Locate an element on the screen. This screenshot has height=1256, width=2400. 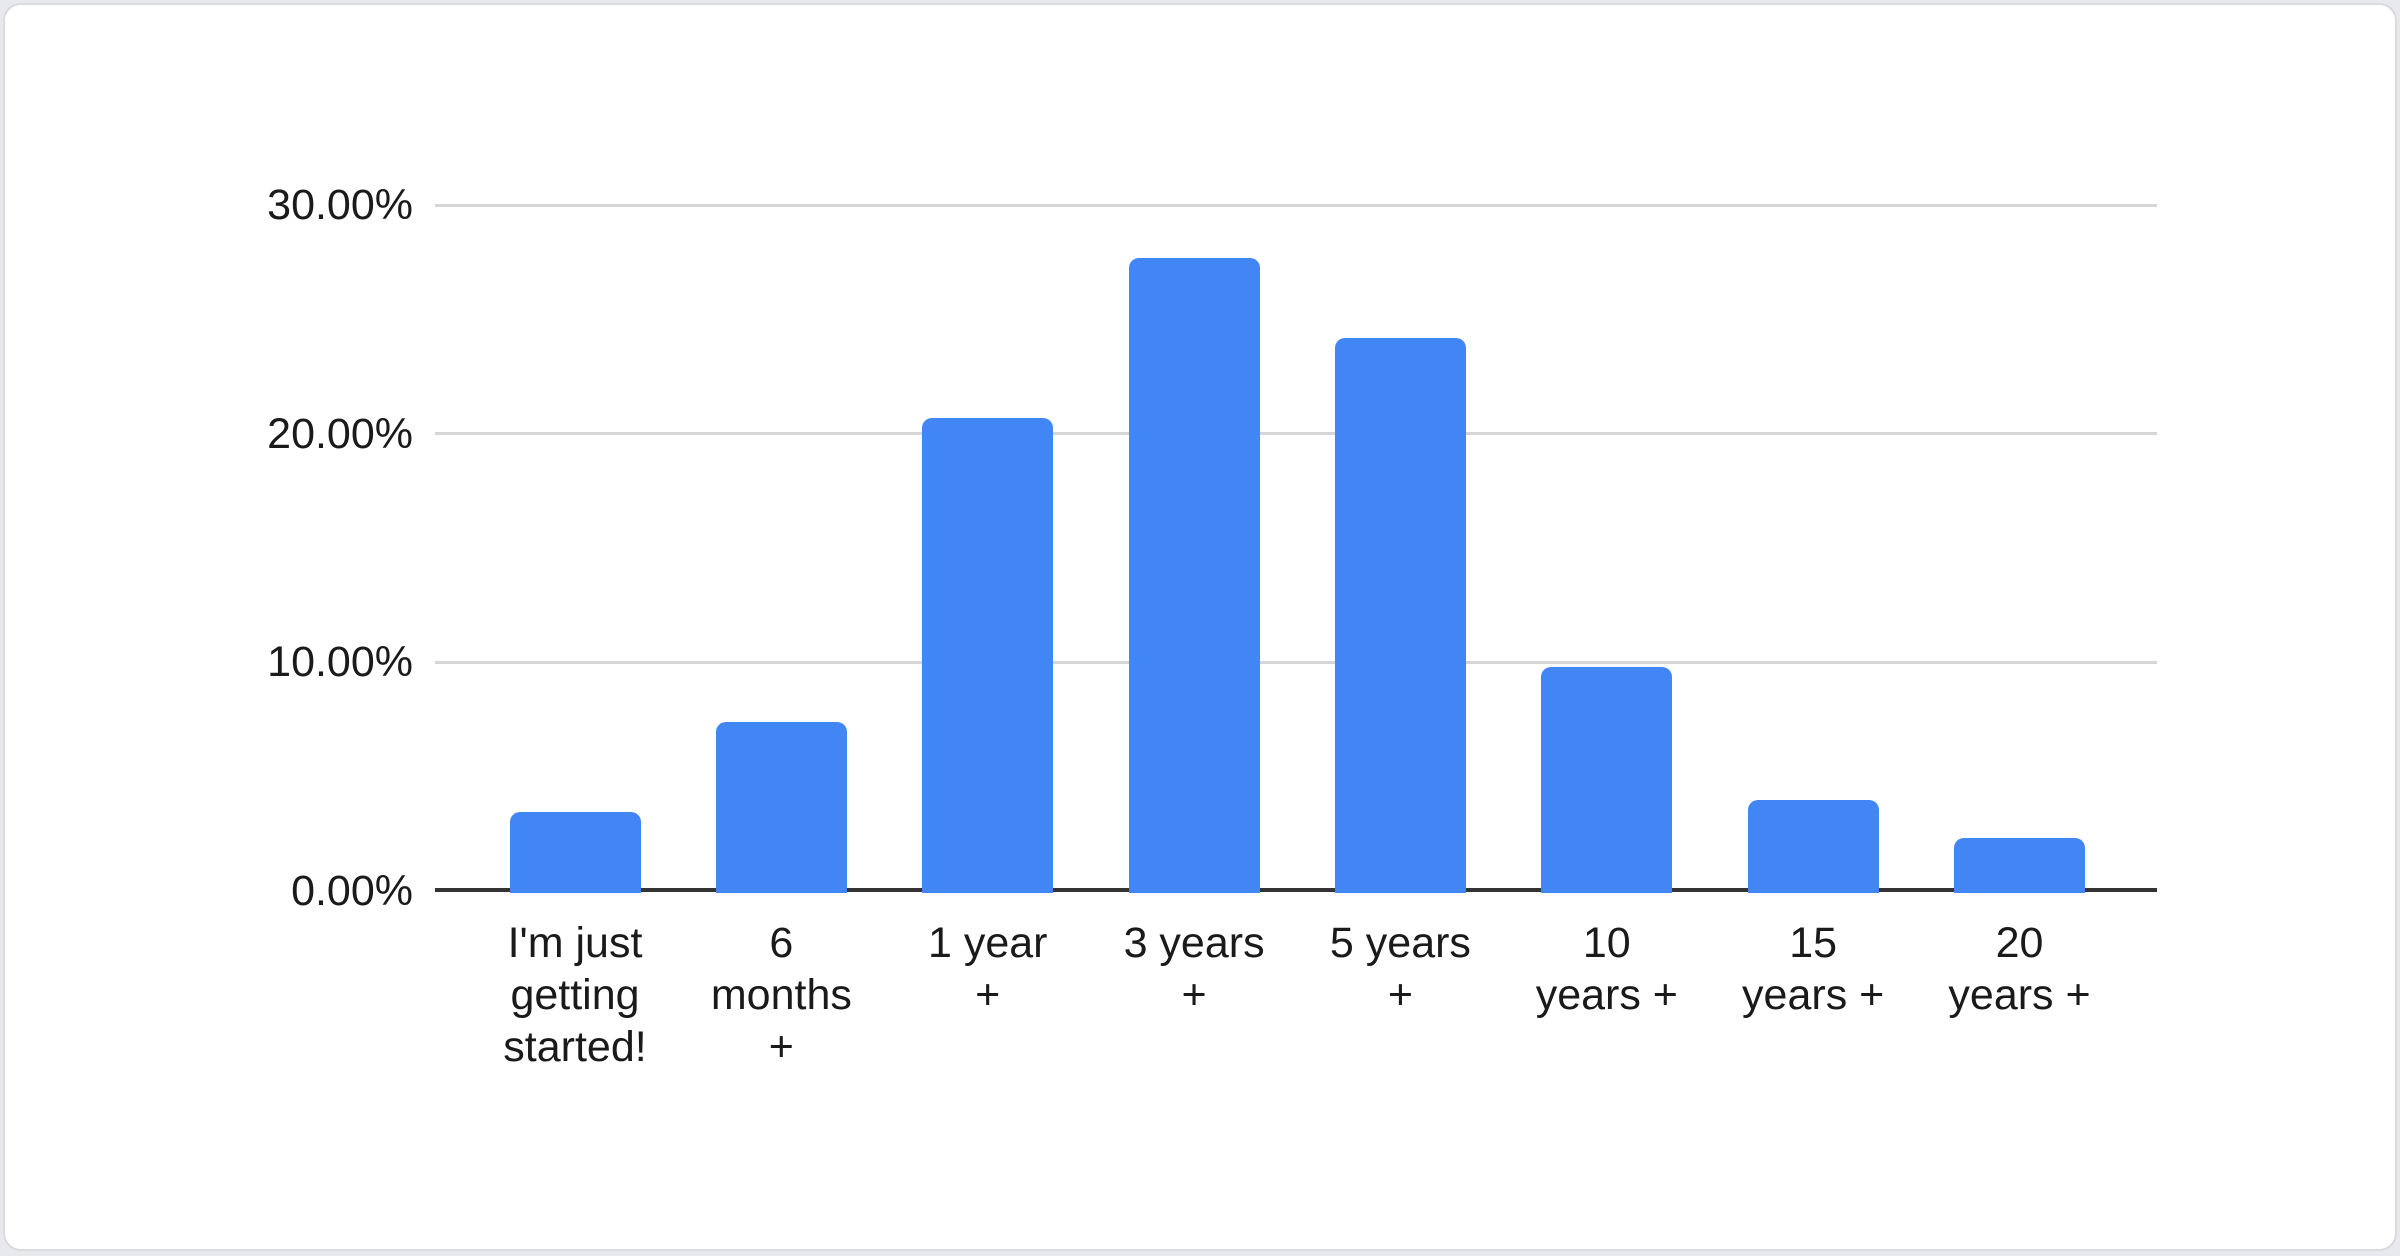
x-axis-label: 1 year + is located at coordinates (987, 969).